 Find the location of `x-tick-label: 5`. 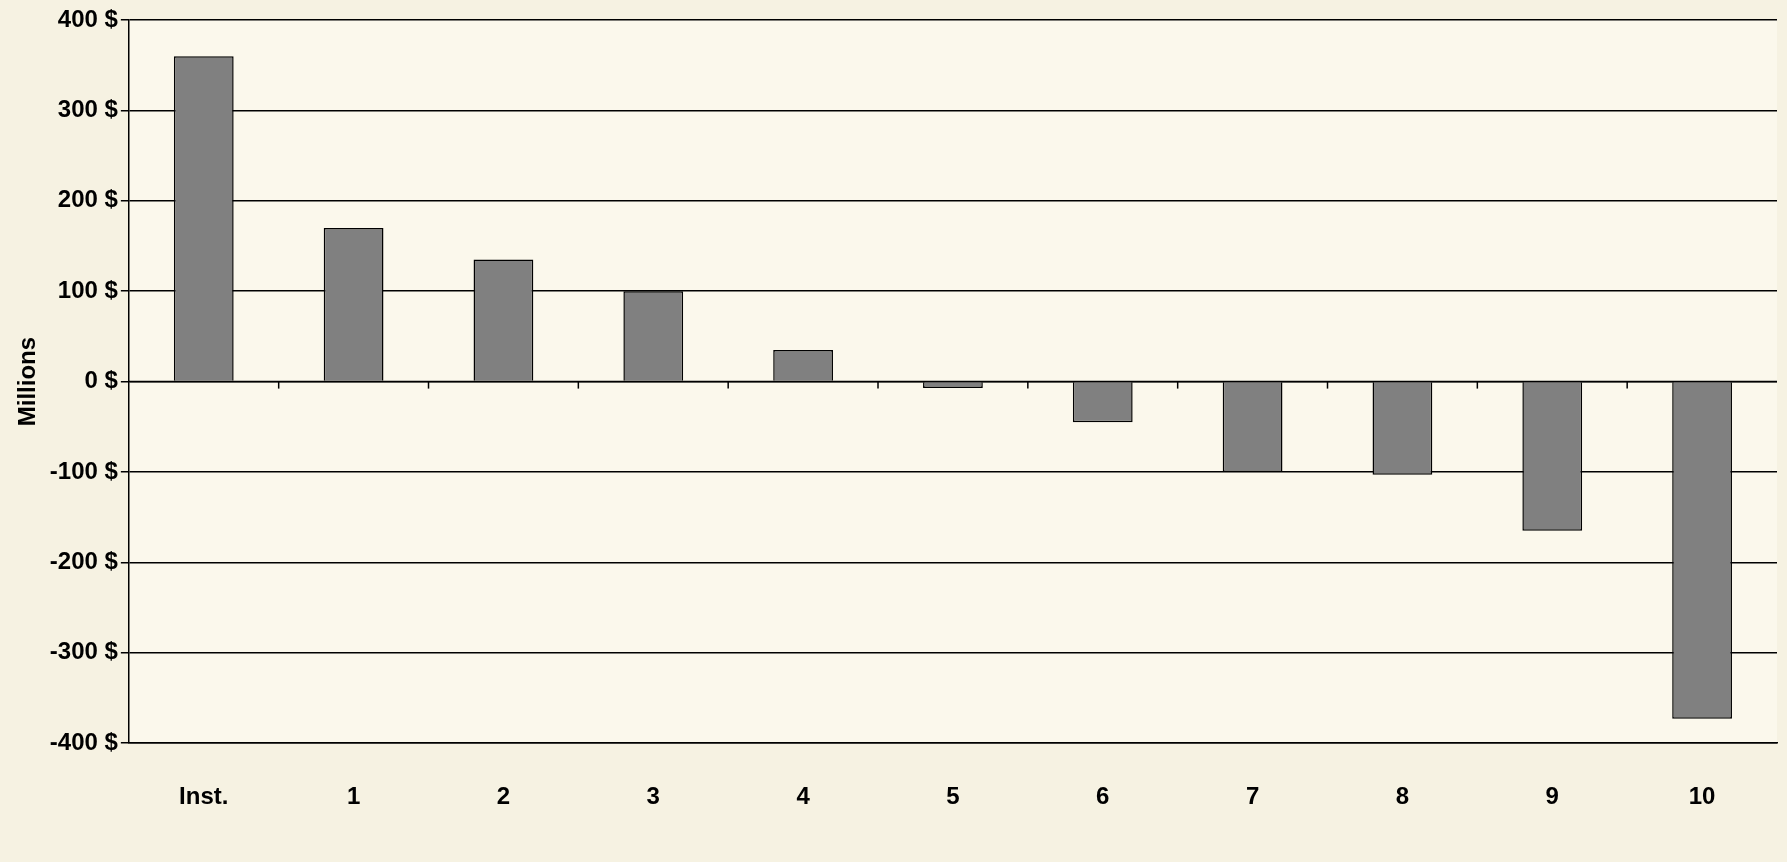

x-tick-label: 5 is located at coordinates (953, 796).